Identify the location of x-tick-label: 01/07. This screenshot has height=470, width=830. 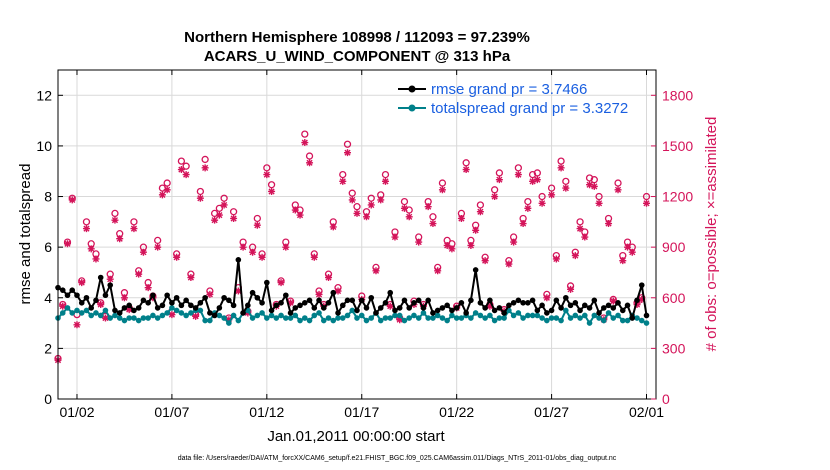
(171, 412).